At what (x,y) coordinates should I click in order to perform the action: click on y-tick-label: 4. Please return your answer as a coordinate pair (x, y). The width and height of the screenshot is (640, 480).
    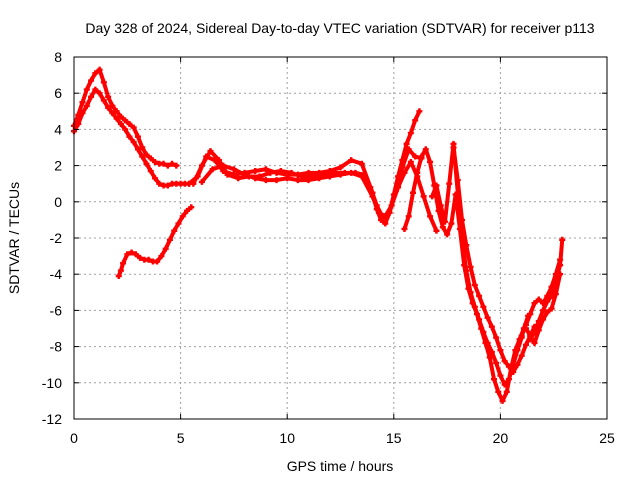
    Looking at the image, I should click on (58, 129).